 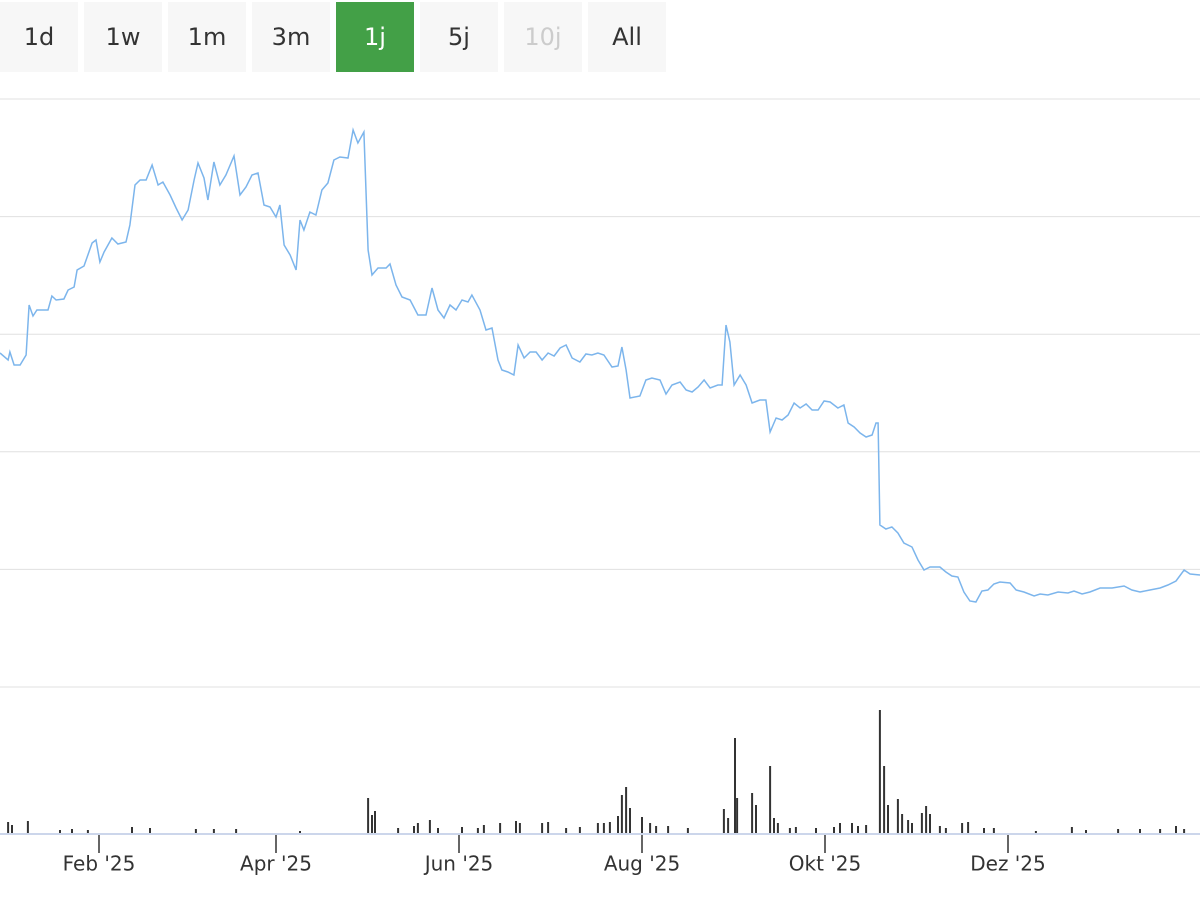 What do you see at coordinates (39, 37) in the screenshot?
I see `range-button: 1d` at bounding box center [39, 37].